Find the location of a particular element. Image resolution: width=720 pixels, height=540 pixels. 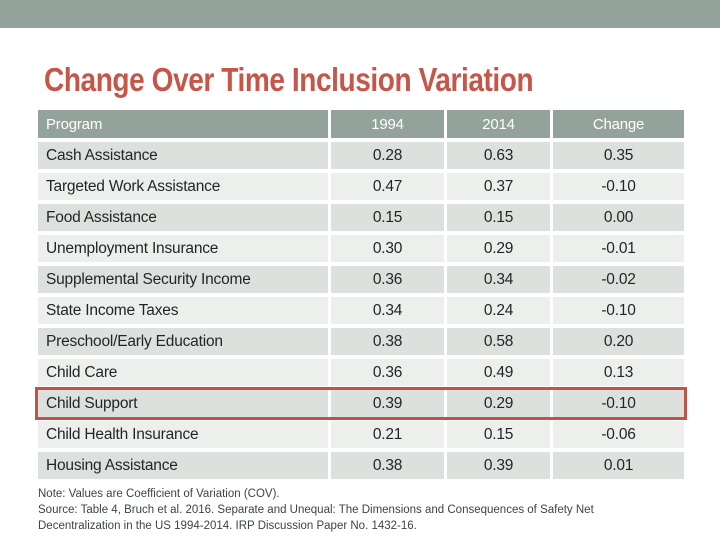

value-1994-cell: 0.28 is located at coordinates (387, 155).